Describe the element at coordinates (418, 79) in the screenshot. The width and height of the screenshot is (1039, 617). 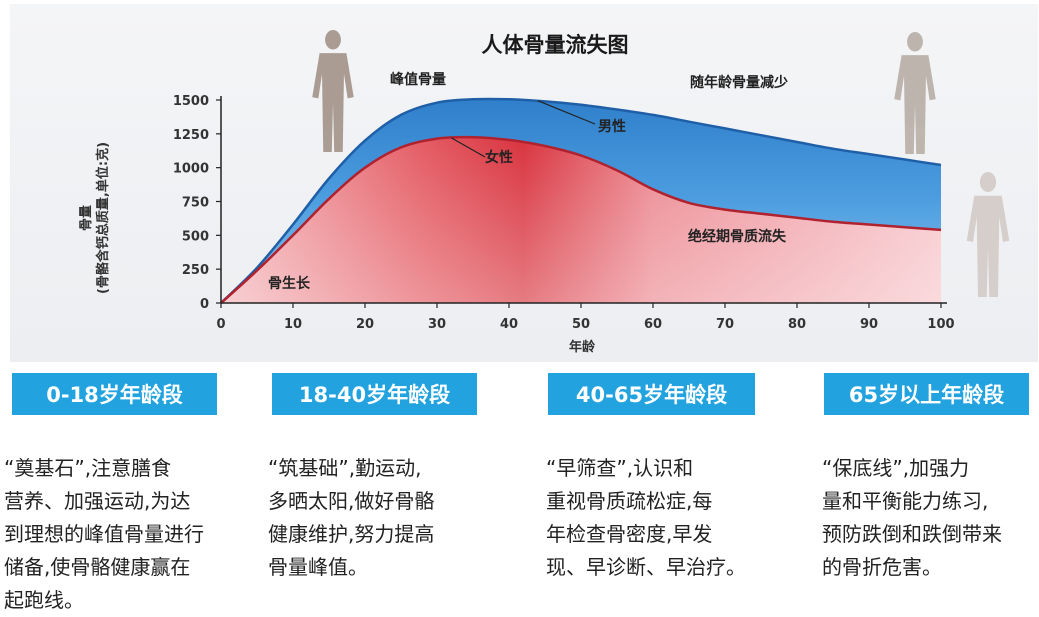
I see `annotation-peak-bone-mass: 峰值骨量` at that location.